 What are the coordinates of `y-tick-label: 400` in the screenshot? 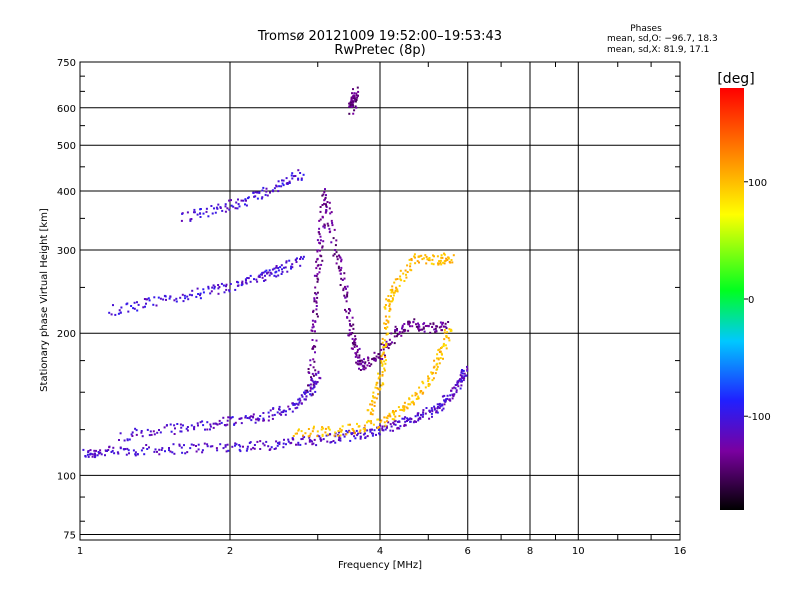 It's located at (66, 192).